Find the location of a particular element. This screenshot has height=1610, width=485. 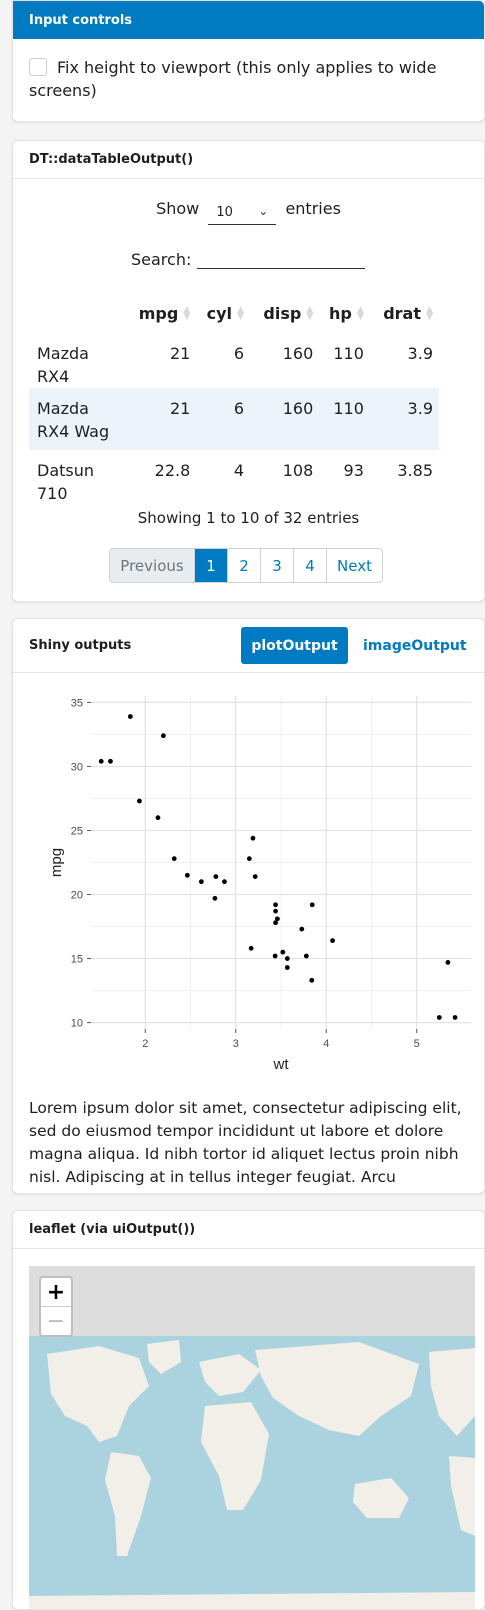

x-tick-label: 3 is located at coordinates (236, 1044).